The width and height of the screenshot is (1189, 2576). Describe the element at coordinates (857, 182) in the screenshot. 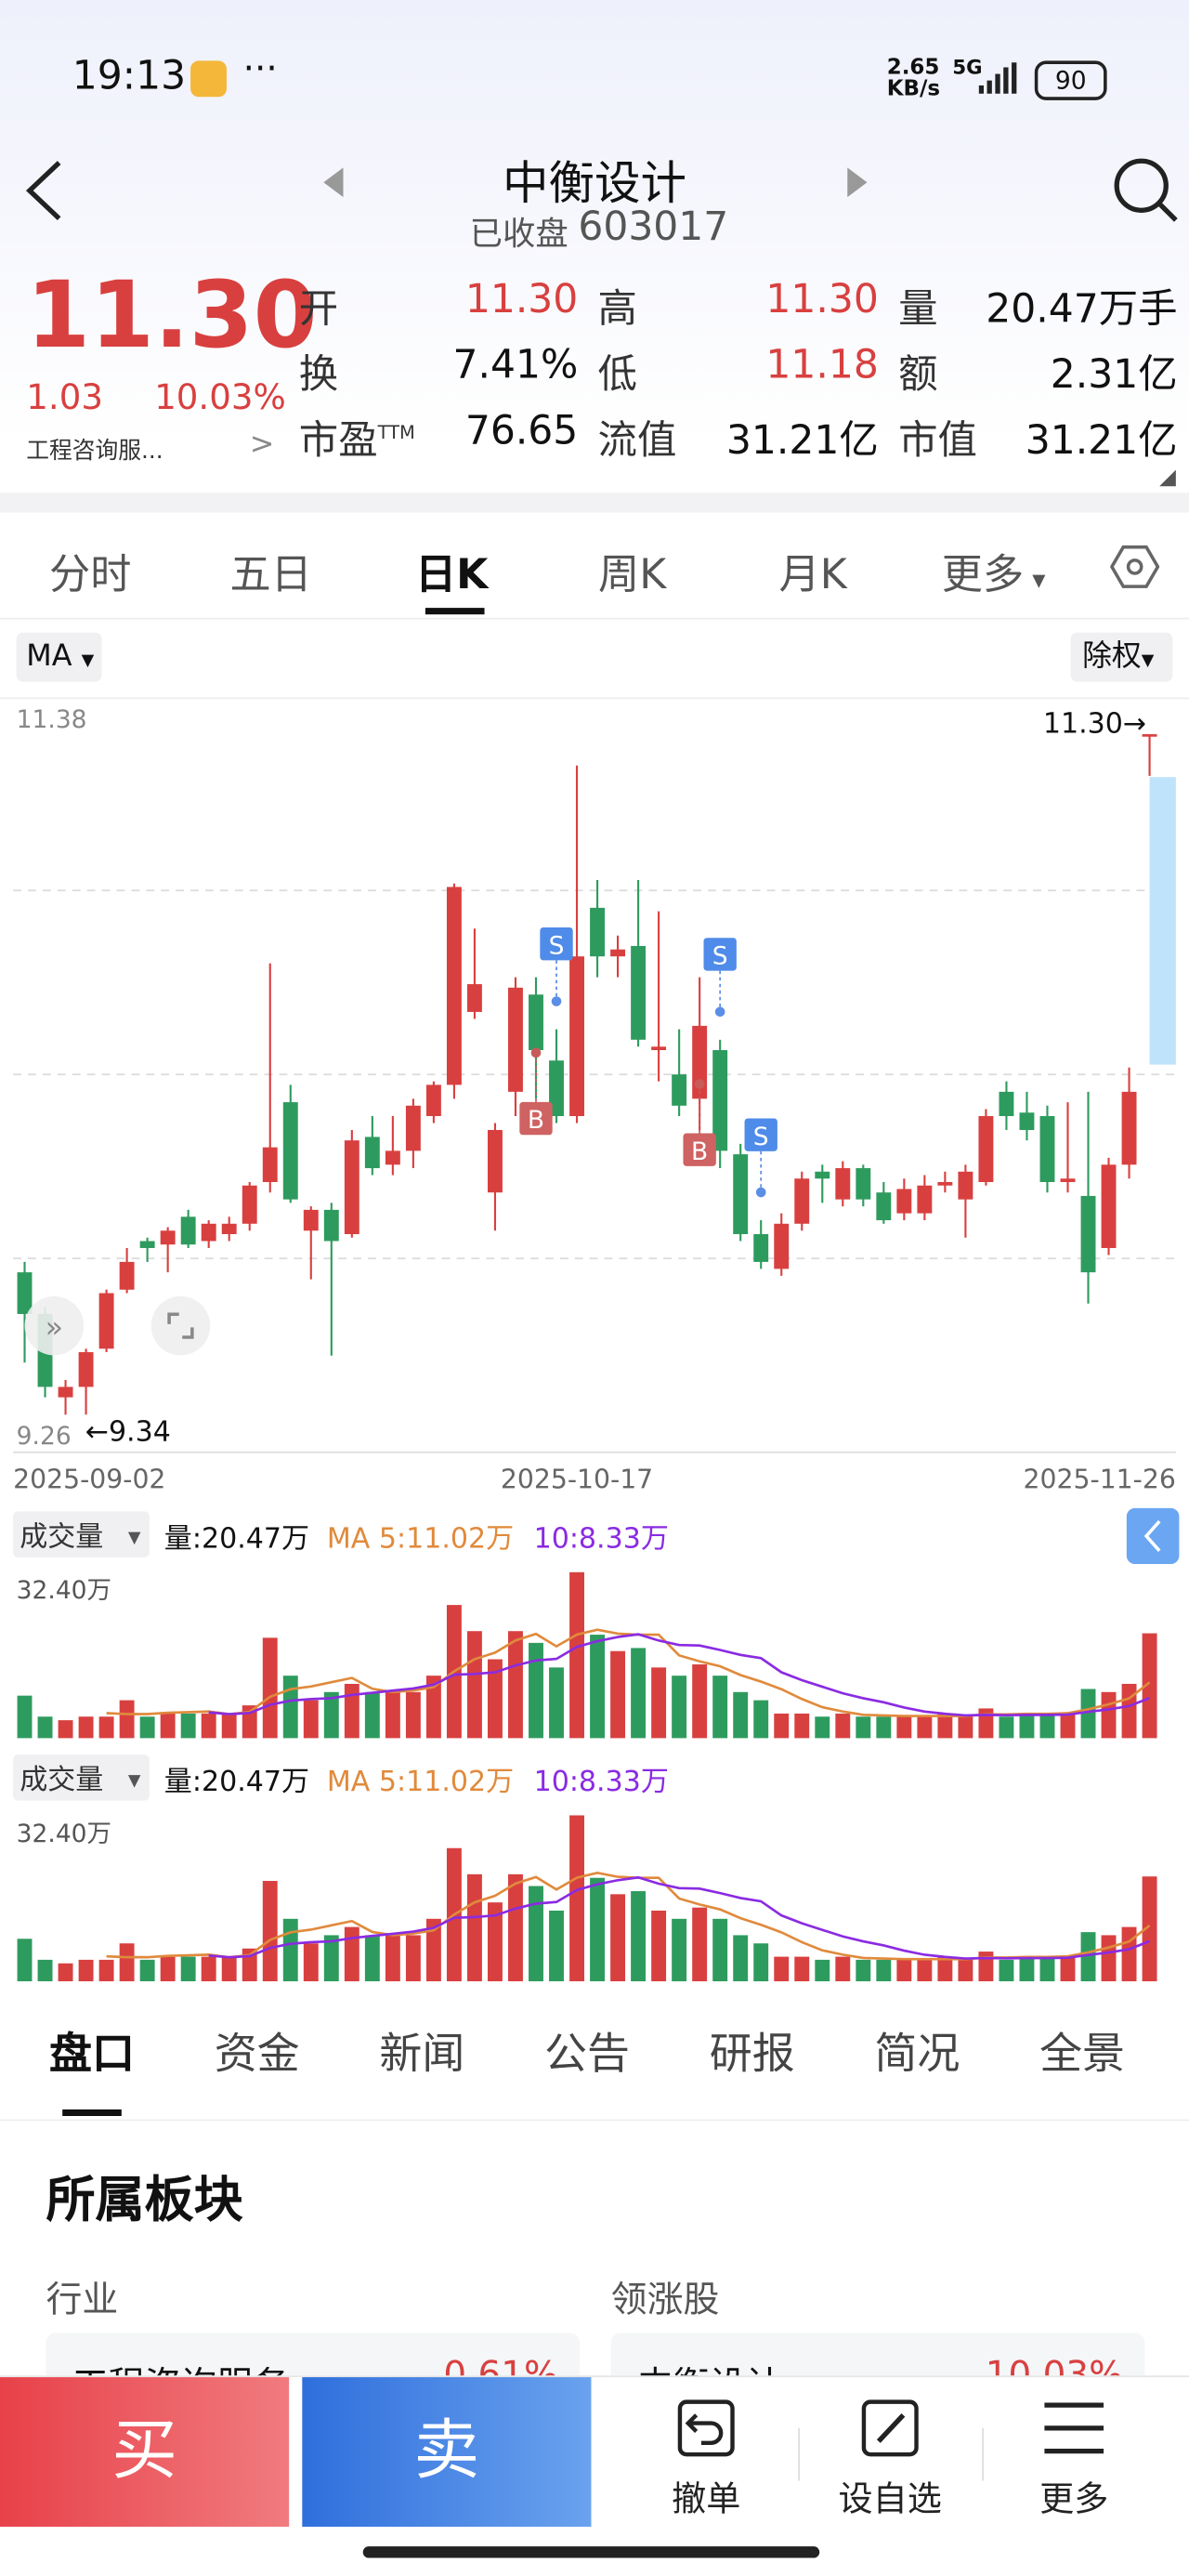

I see `next-stock` at that location.